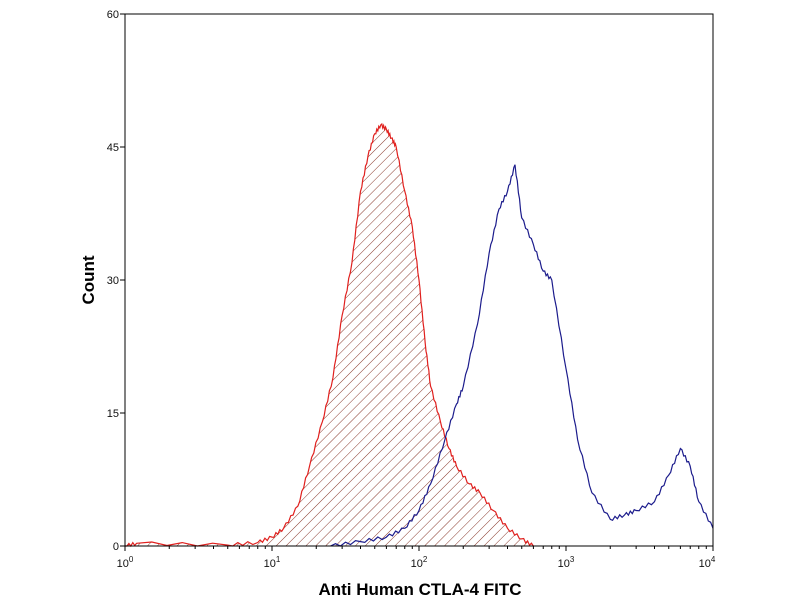 The height and width of the screenshot is (600, 800). What do you see at coordinates (116, 547) in the screenshot?
I see `y-tick-label: 0` at bounding box center [116, 547].